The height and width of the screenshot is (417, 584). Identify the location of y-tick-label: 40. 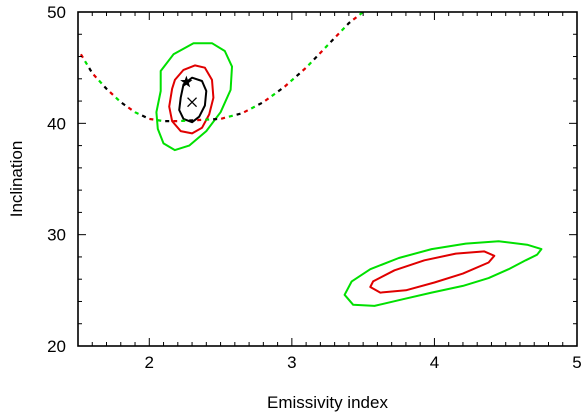
(56, 123).